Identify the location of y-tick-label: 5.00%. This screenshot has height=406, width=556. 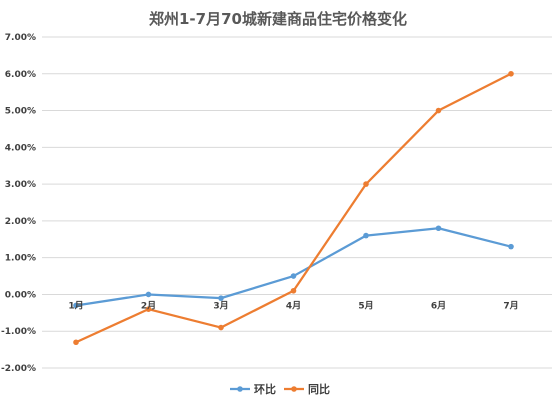
(20, 112).